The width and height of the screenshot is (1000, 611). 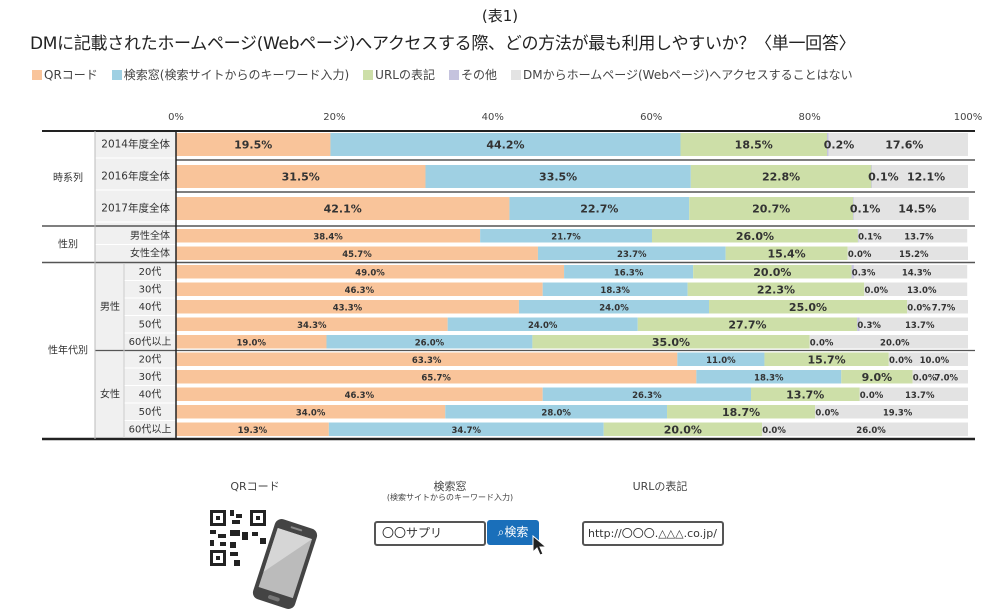 What do you see at coordinates (827, 359) in the screenshot?
I see `data-label: 15.7%` at bounding box center [827, 359].